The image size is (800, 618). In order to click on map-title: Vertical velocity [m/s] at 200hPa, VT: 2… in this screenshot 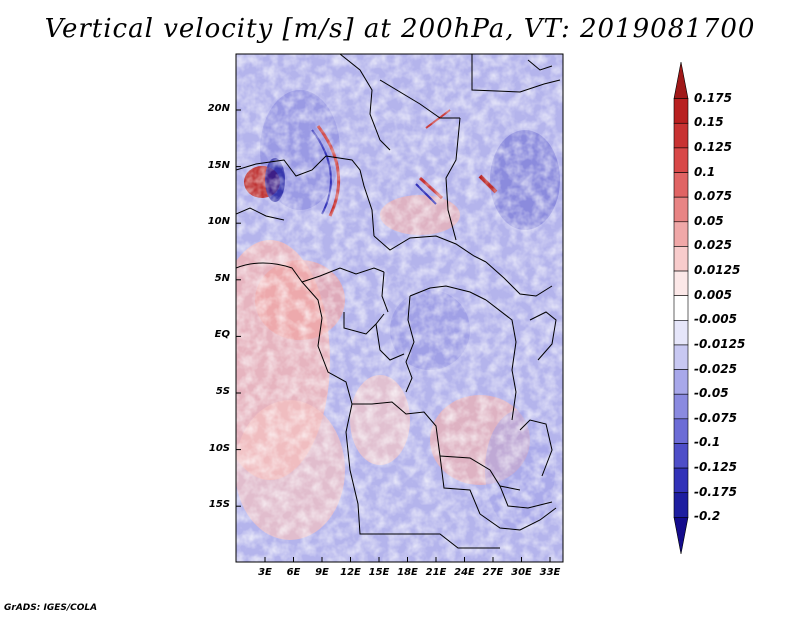, I will do `click(400, 29)`.